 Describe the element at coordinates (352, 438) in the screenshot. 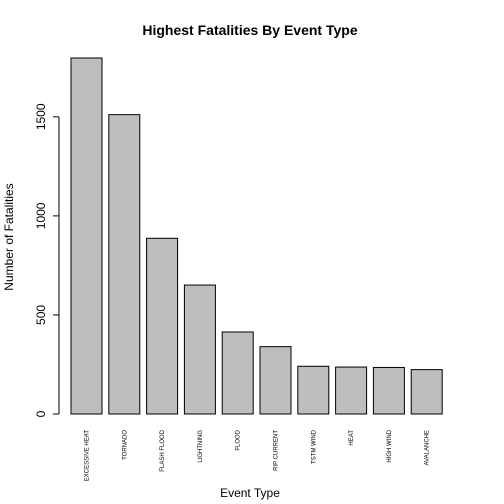

I see `x-tick-label: HEAT` at that location.